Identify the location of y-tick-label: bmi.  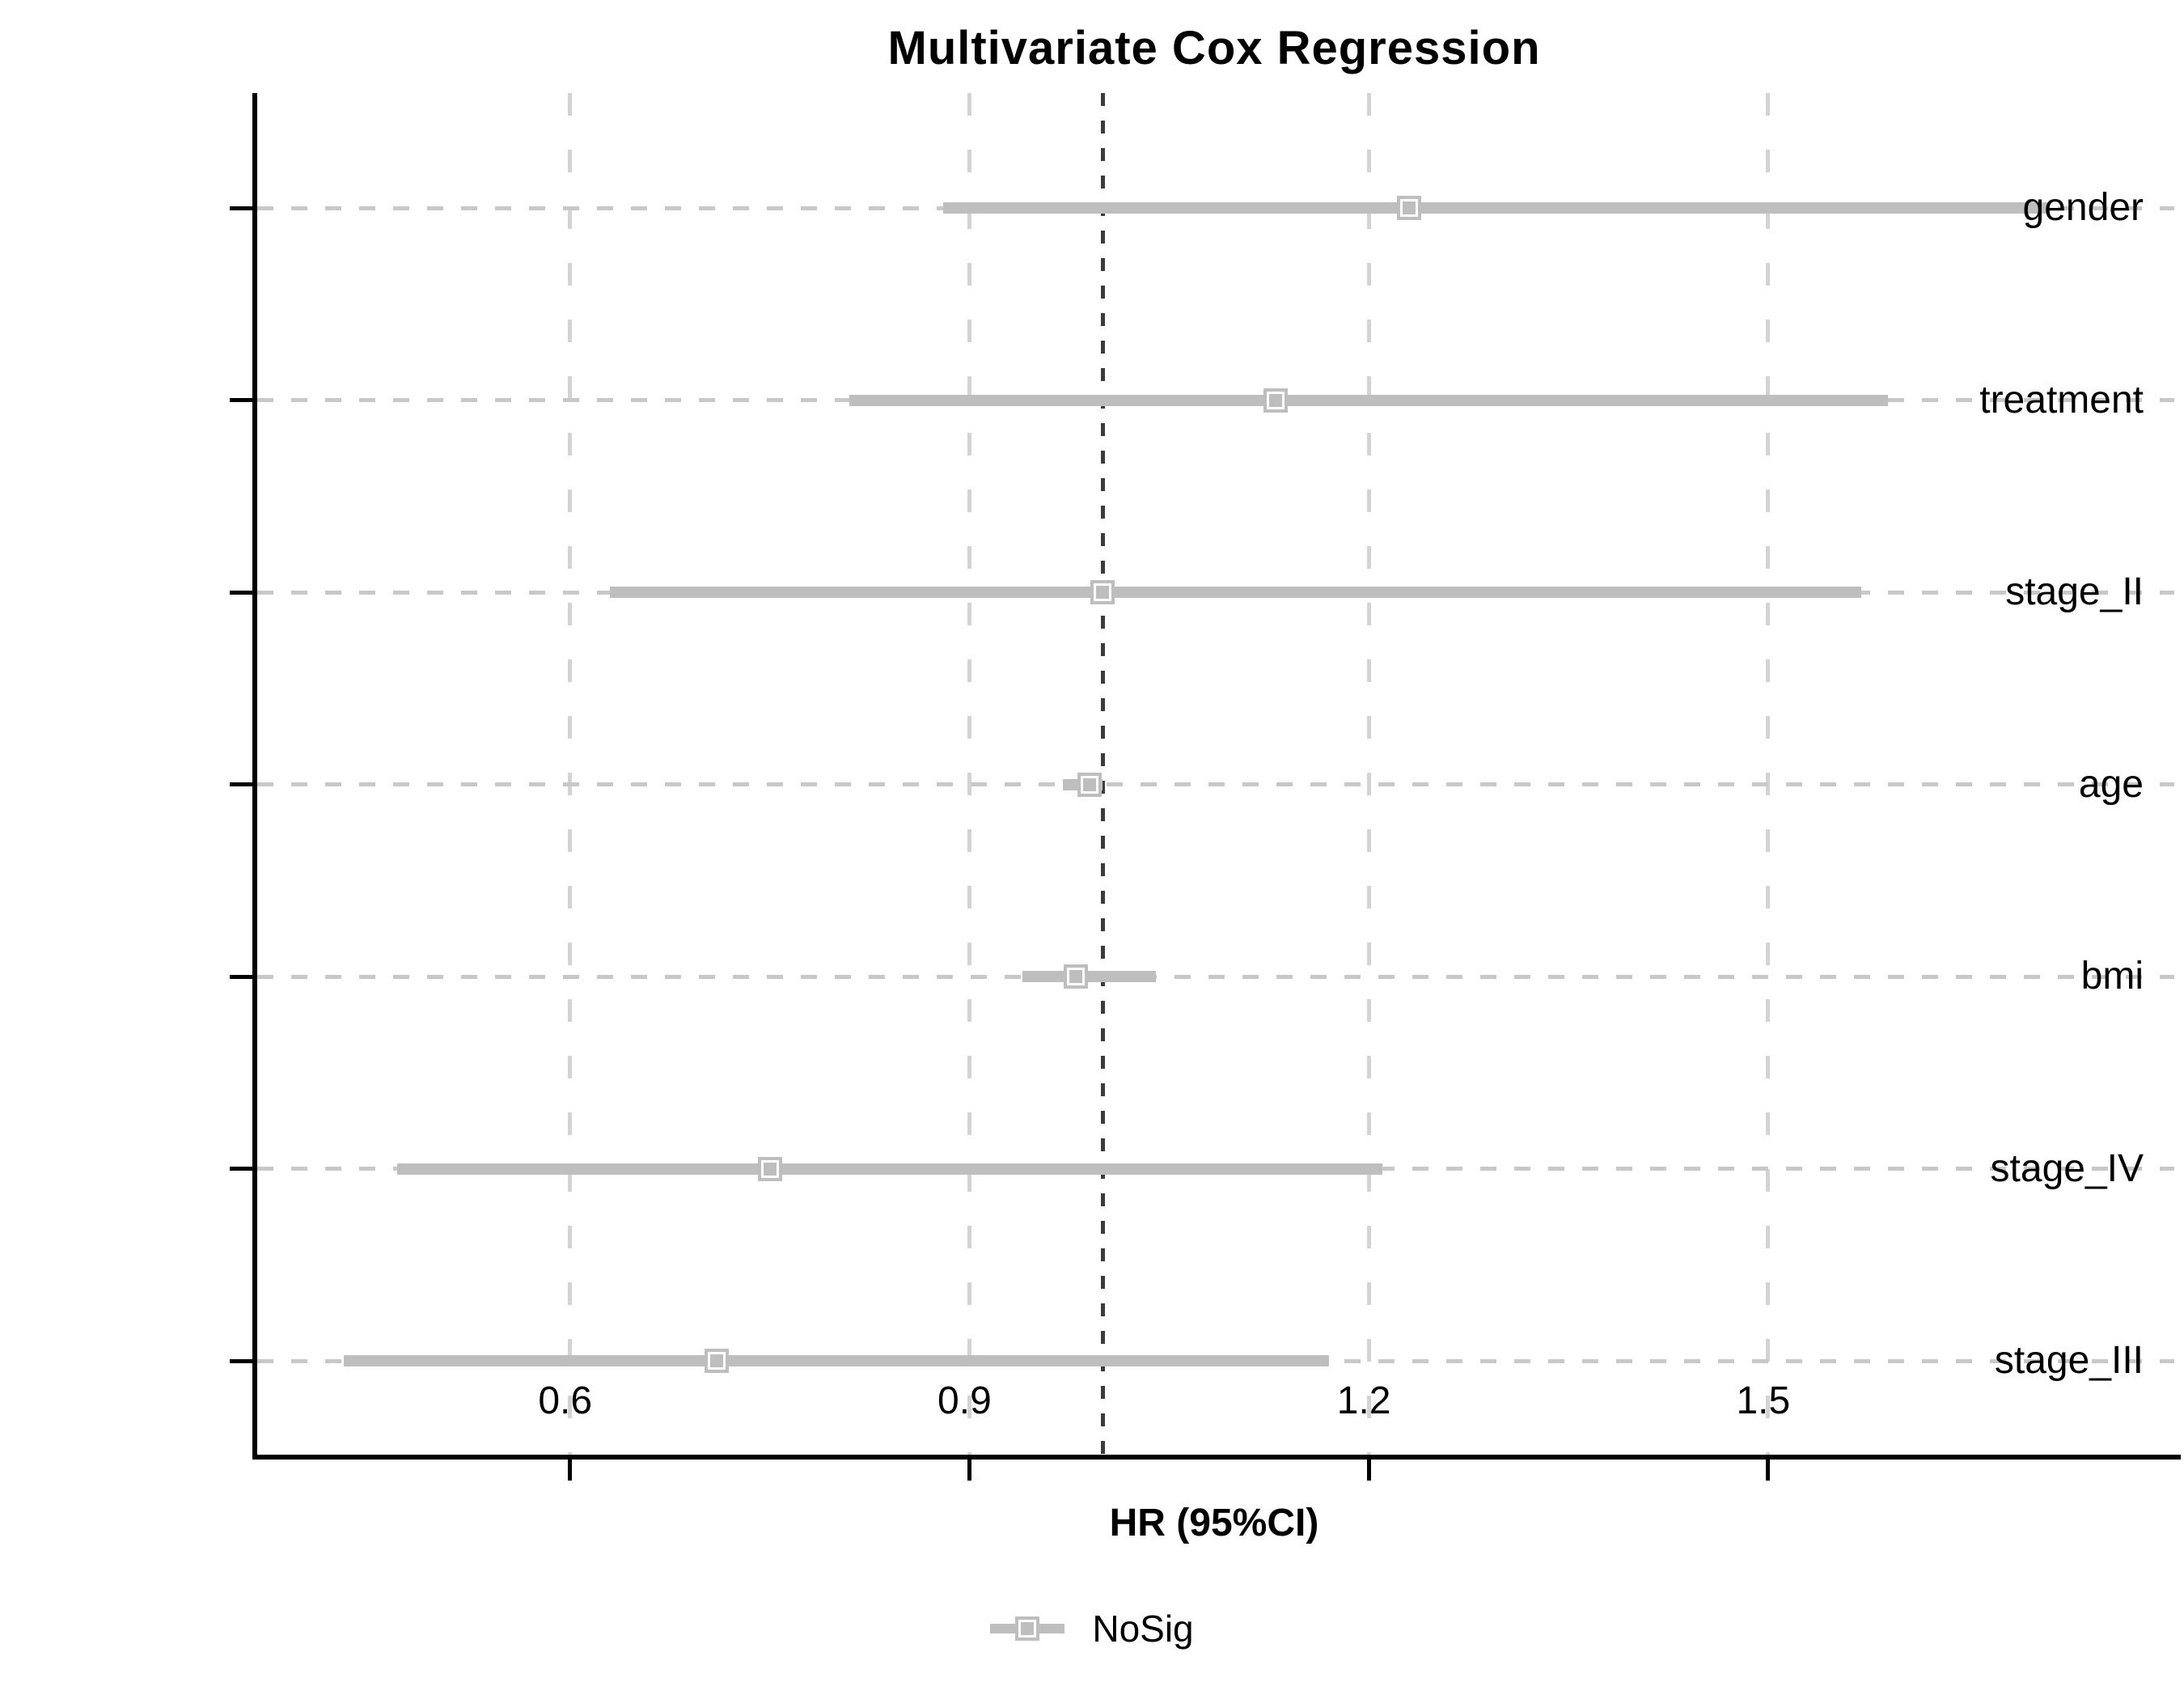
(2112, 976).